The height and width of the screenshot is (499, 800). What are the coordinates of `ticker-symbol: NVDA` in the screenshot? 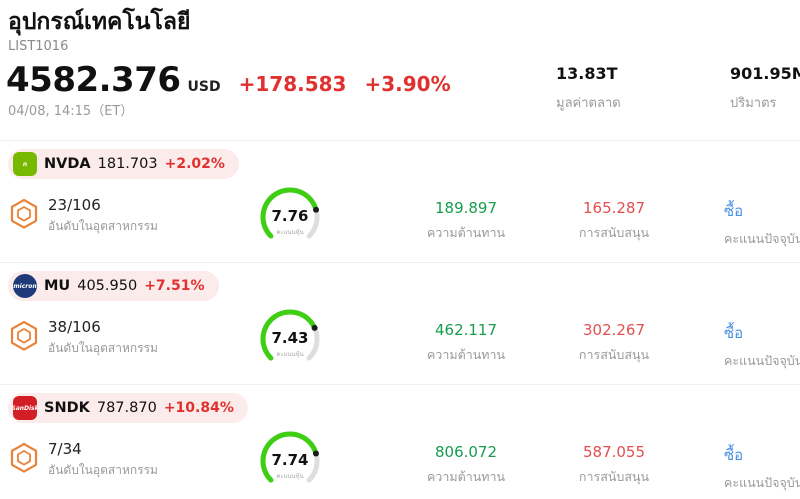 It's located at (67, 164).